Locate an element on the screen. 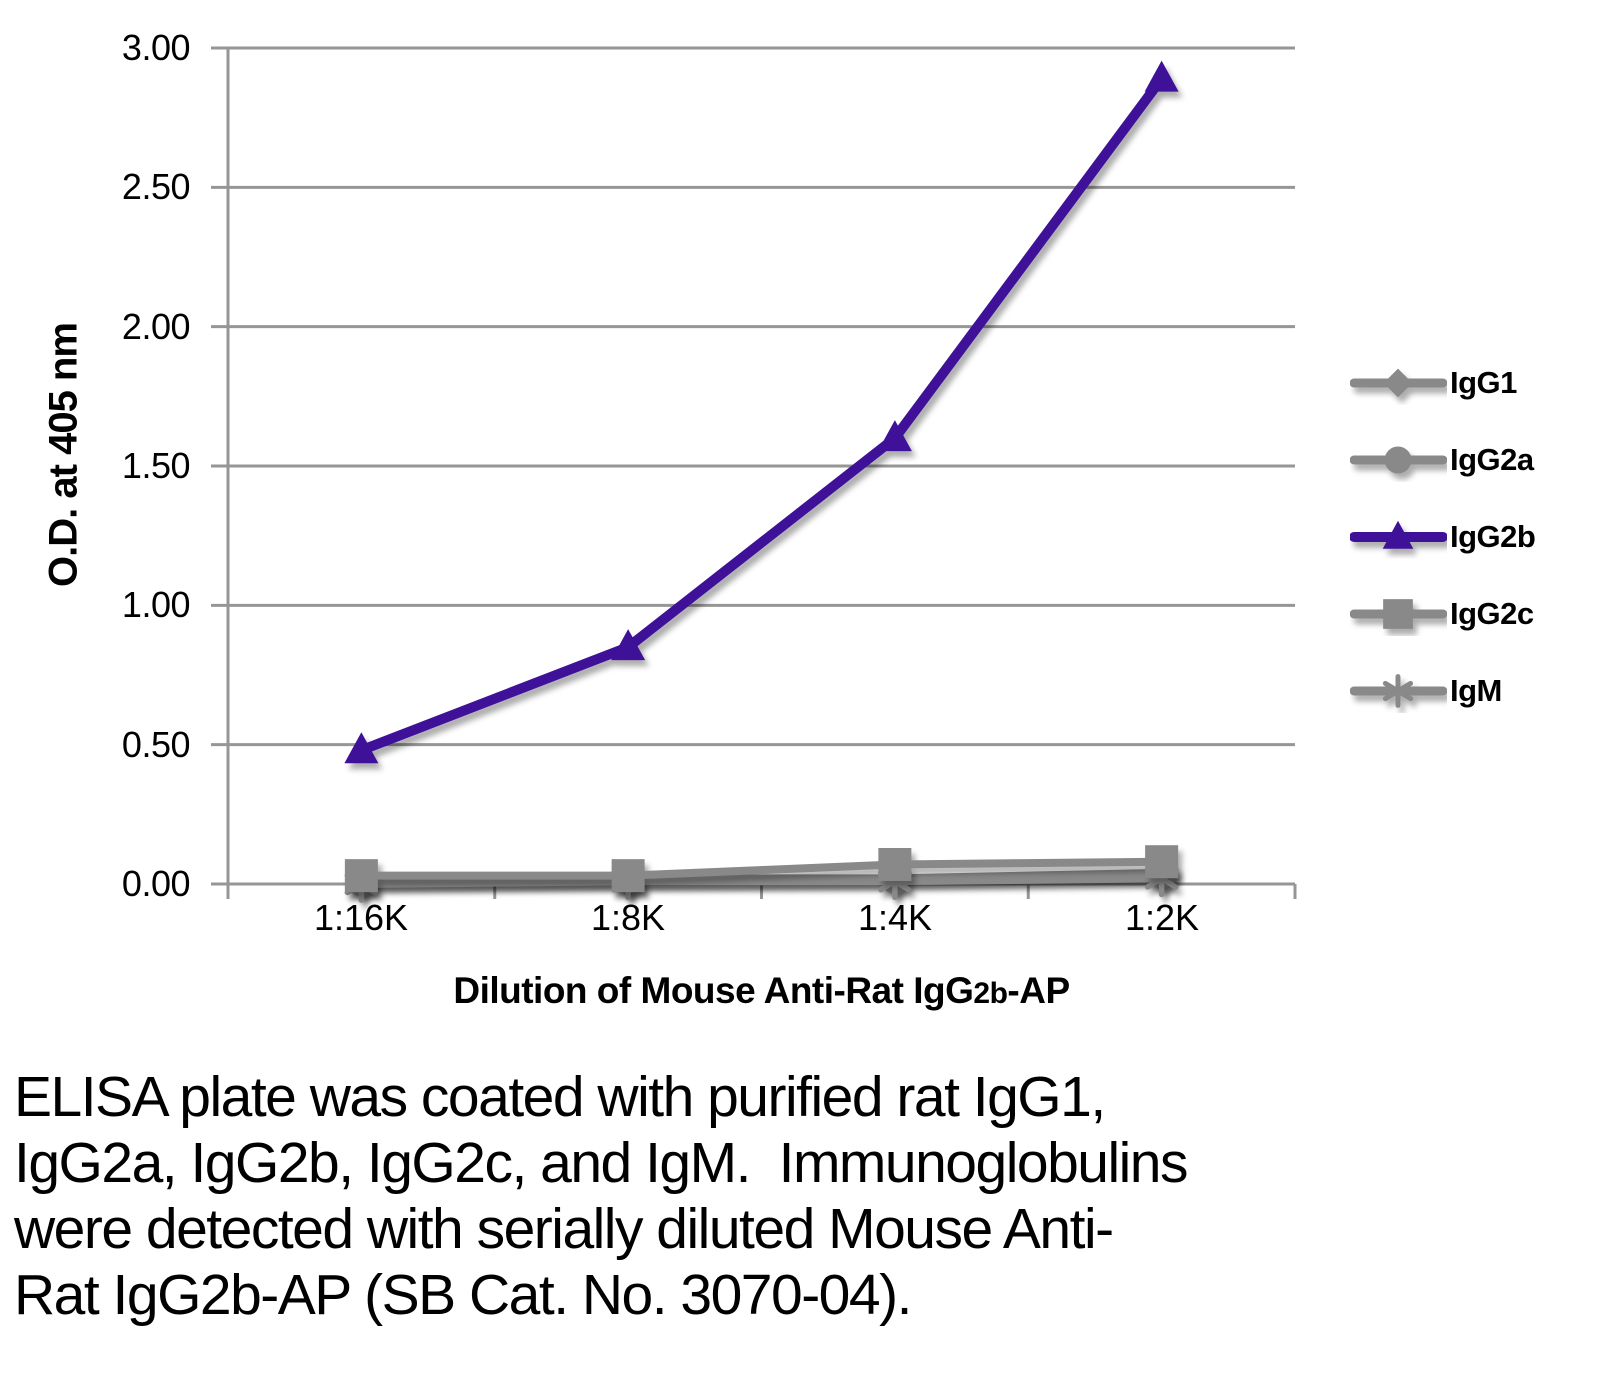 Image resolution: width=1600 pixels, height=1374 pixels. legend-label: IgG2b is located at coordinates (1493, 536).